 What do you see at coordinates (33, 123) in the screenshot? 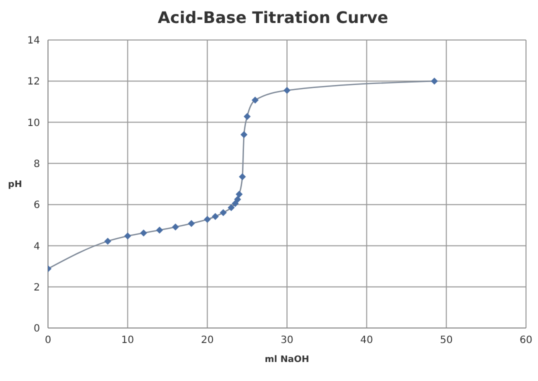
I see `y-tick-label: 10` at bounding box center [33, 123].